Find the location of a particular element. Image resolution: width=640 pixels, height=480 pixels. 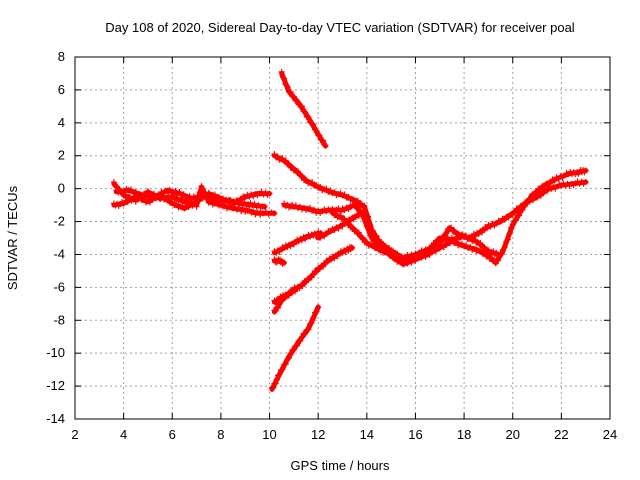

series-arc-f is located at coordinates (435, 217).